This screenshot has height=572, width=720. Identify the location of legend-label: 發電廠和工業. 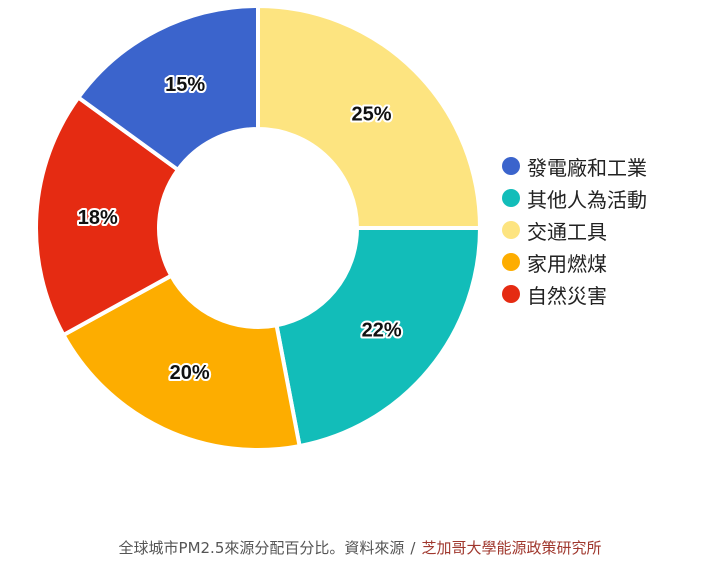
(587, 167).